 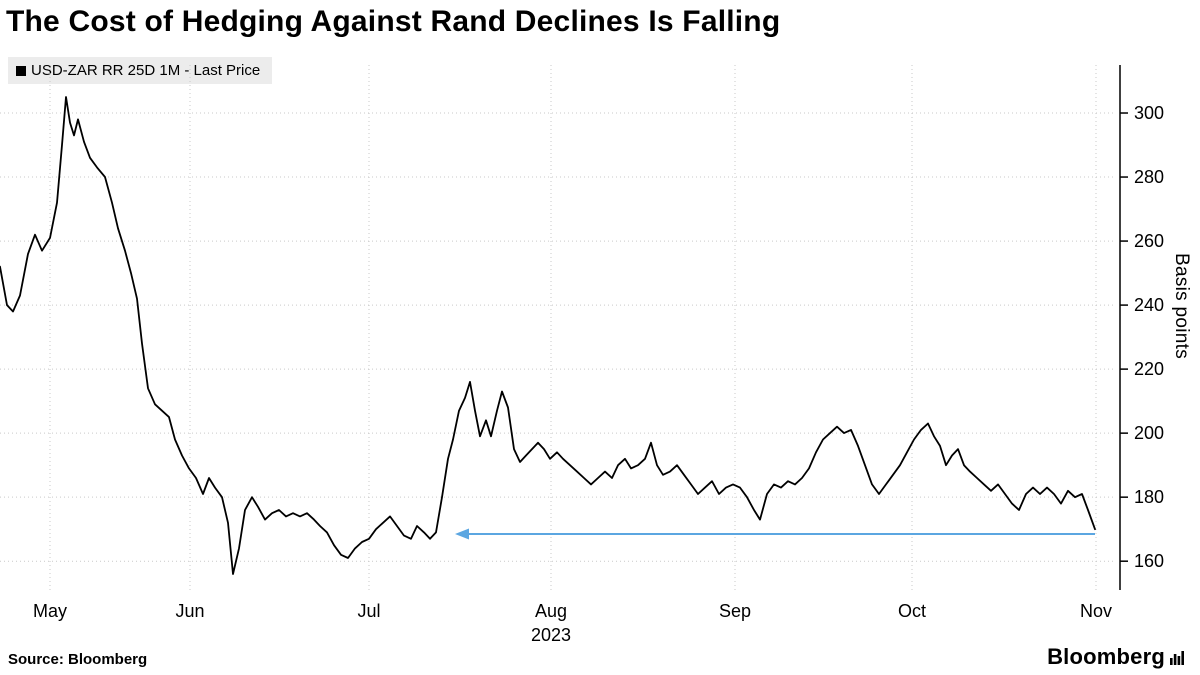 I want to click on bloomberg-chart-bars-icon, so click(x=1177, y=657).